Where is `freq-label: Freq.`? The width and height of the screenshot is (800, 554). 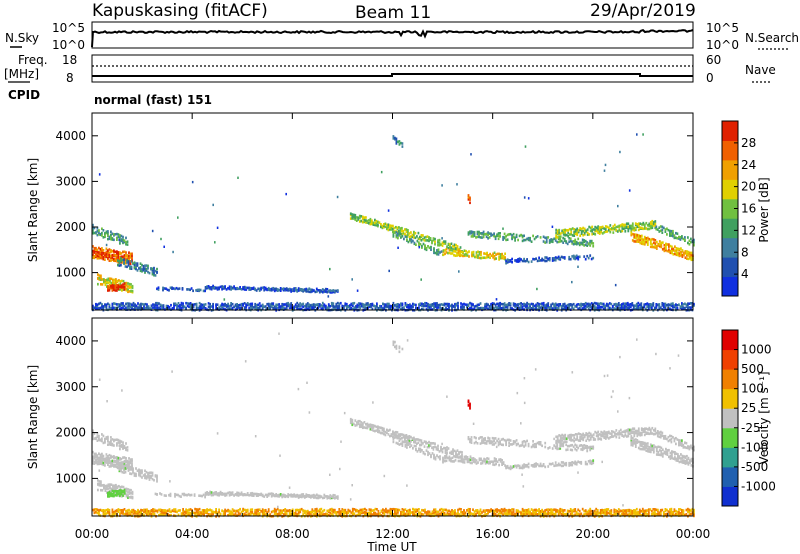 freq-label: Freq. is located at coordinates (33, 60).